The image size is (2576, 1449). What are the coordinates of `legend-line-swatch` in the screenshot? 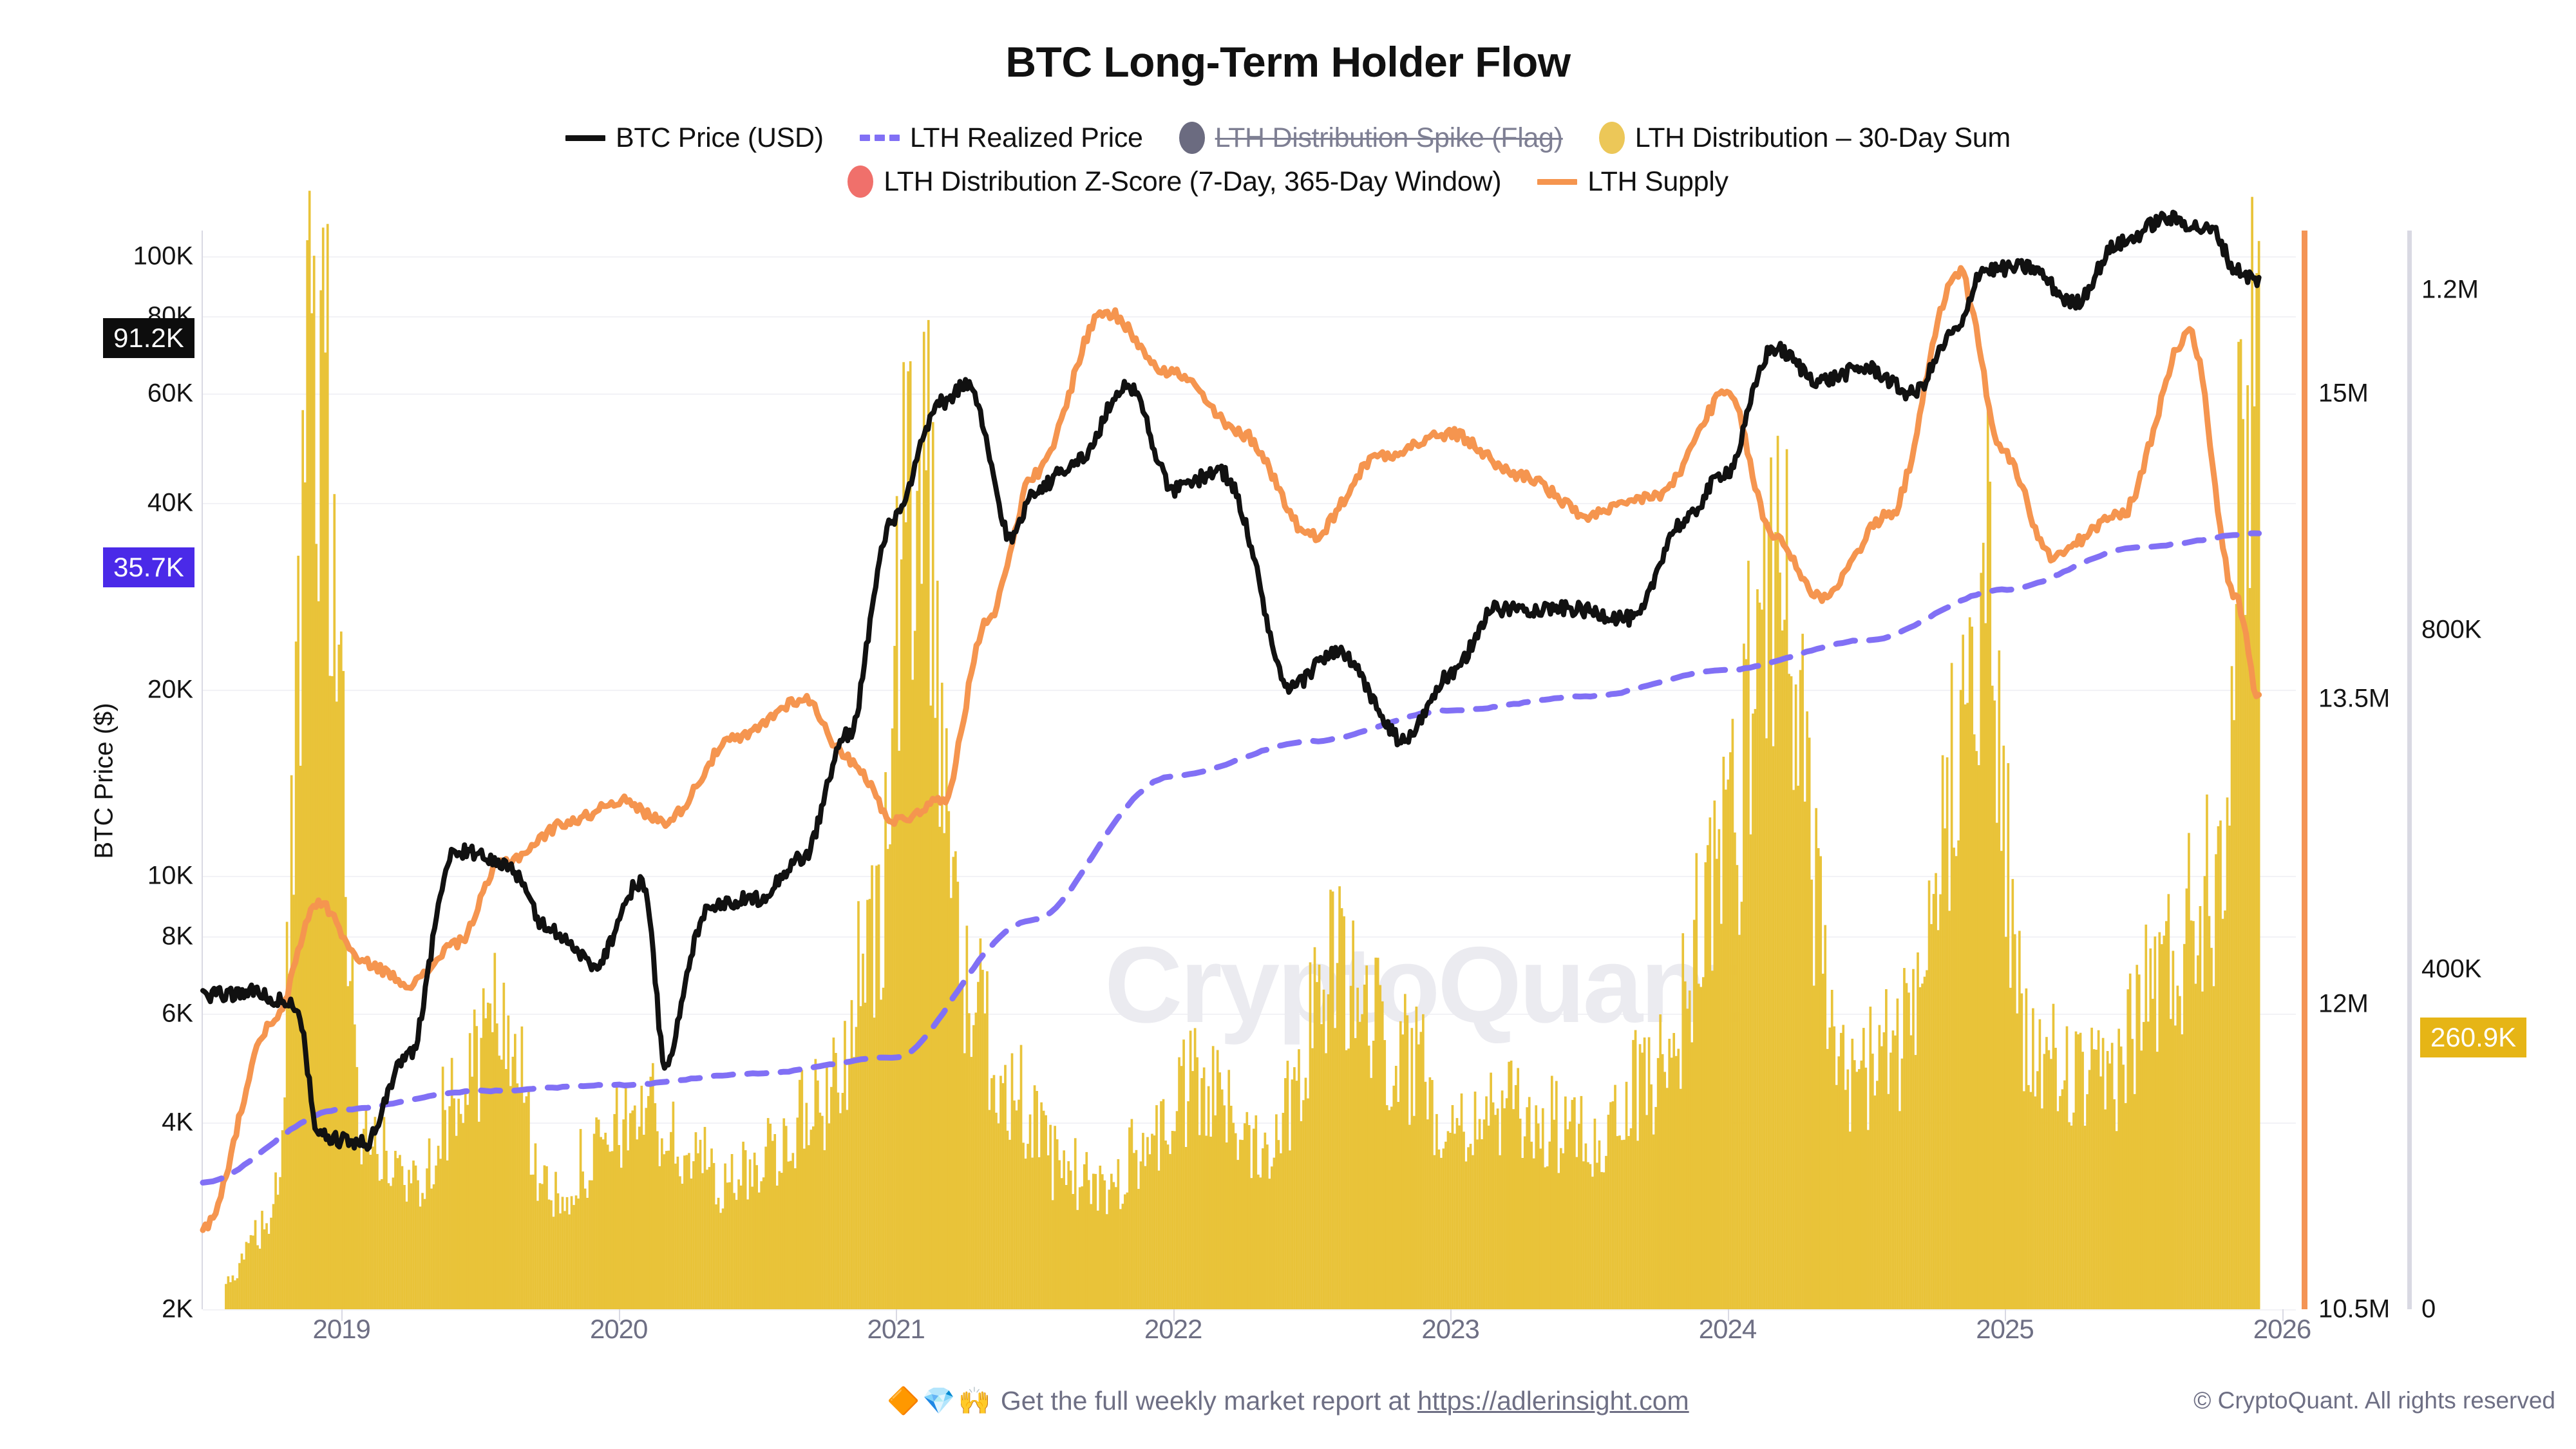 It's located at (1558, 182).